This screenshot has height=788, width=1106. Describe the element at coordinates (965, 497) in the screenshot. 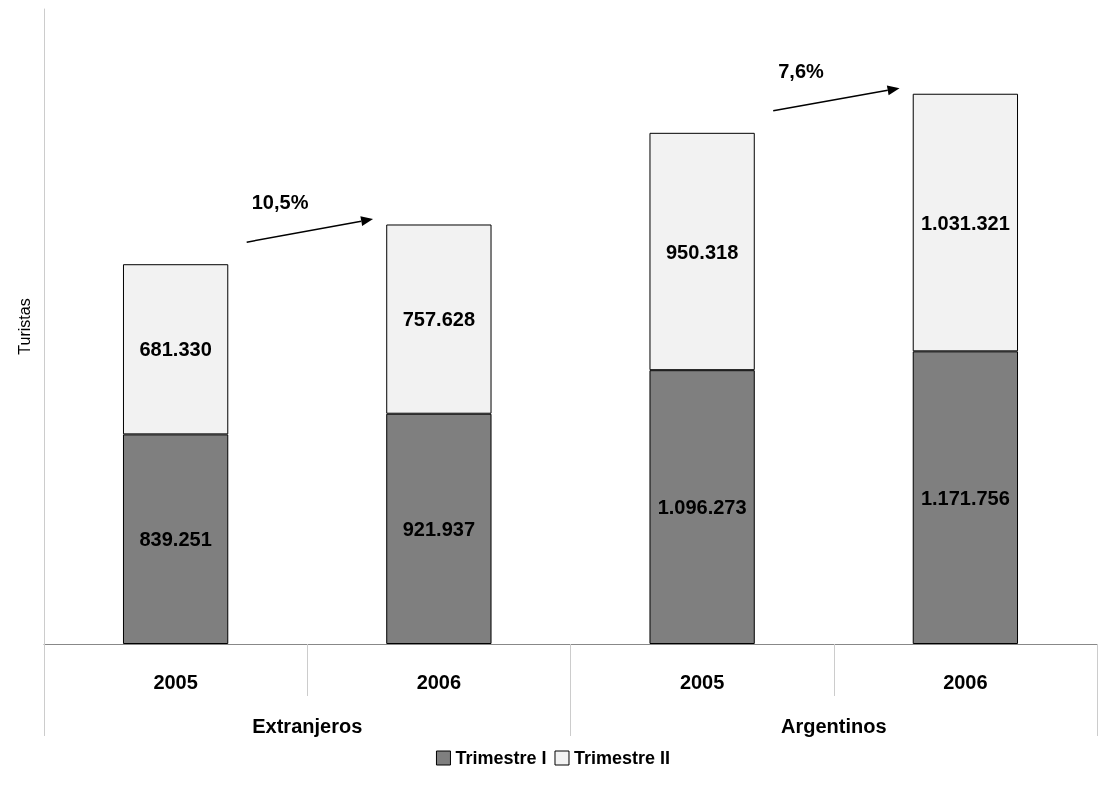

I see `data-label: 1.171.756` at that location.